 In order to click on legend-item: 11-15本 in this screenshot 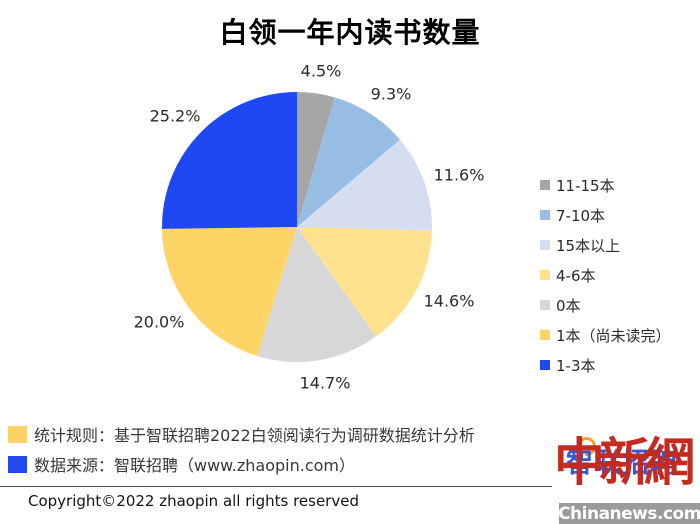, I will do `click(605, 185)`.